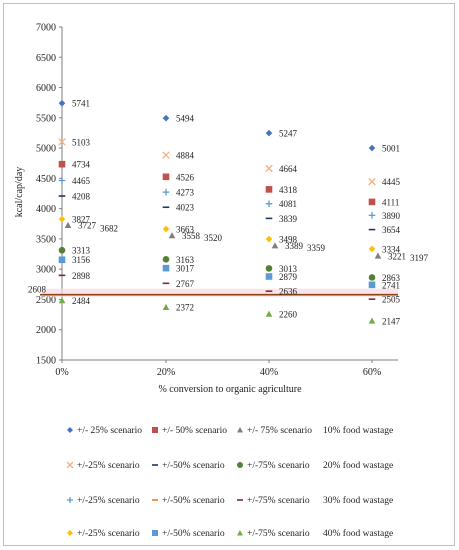  What do you see at coordinates (372, 372) in the screenshot?
I see `x-tick-label: 60%` at bounding box center [372, 372].